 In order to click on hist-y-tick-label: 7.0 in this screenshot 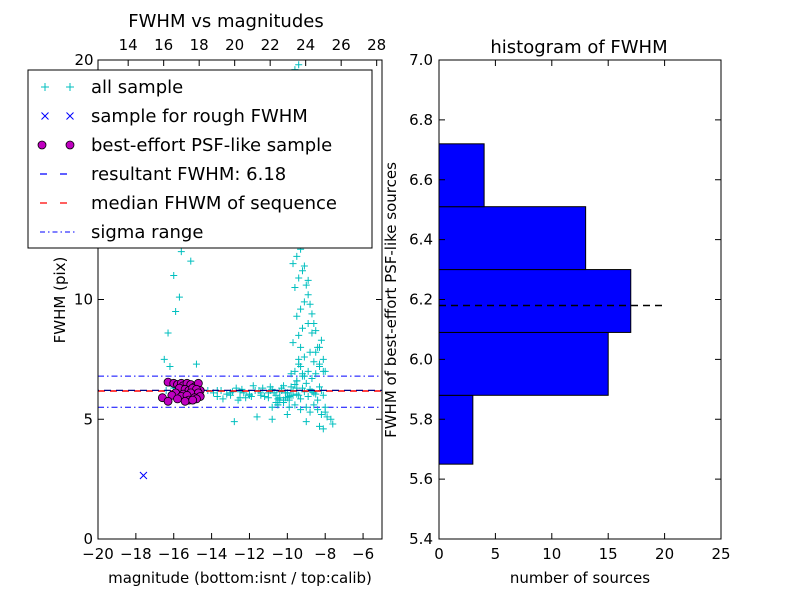, I will do `click(421, 60)`.